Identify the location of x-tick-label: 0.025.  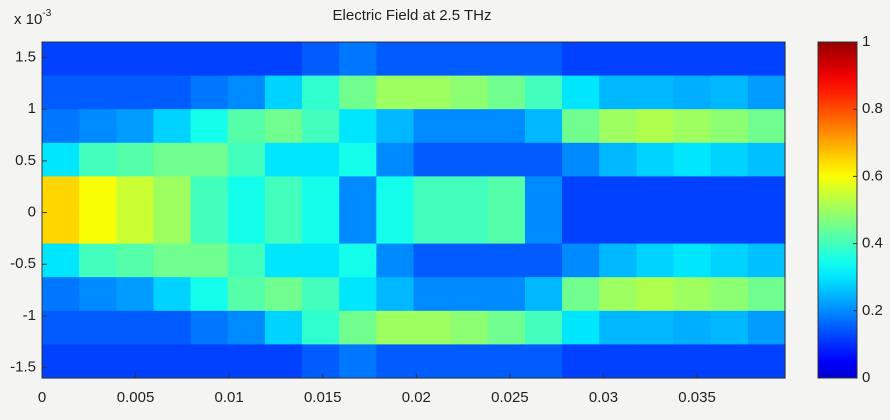
(510, 397).